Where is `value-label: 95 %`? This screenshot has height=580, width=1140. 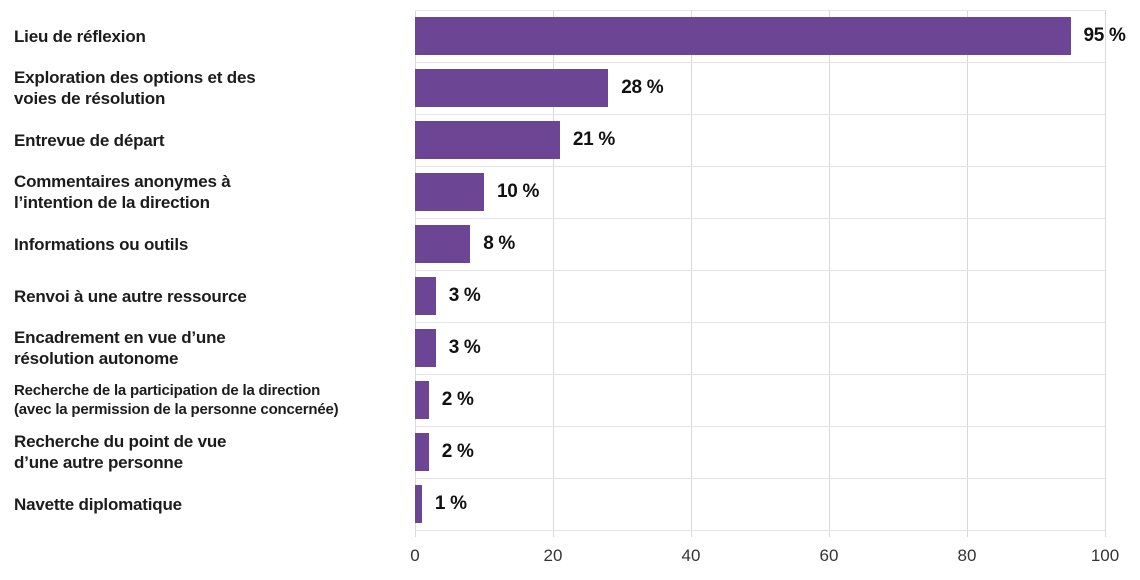
value-label: 95 % is located at coordinates (1104, 35).